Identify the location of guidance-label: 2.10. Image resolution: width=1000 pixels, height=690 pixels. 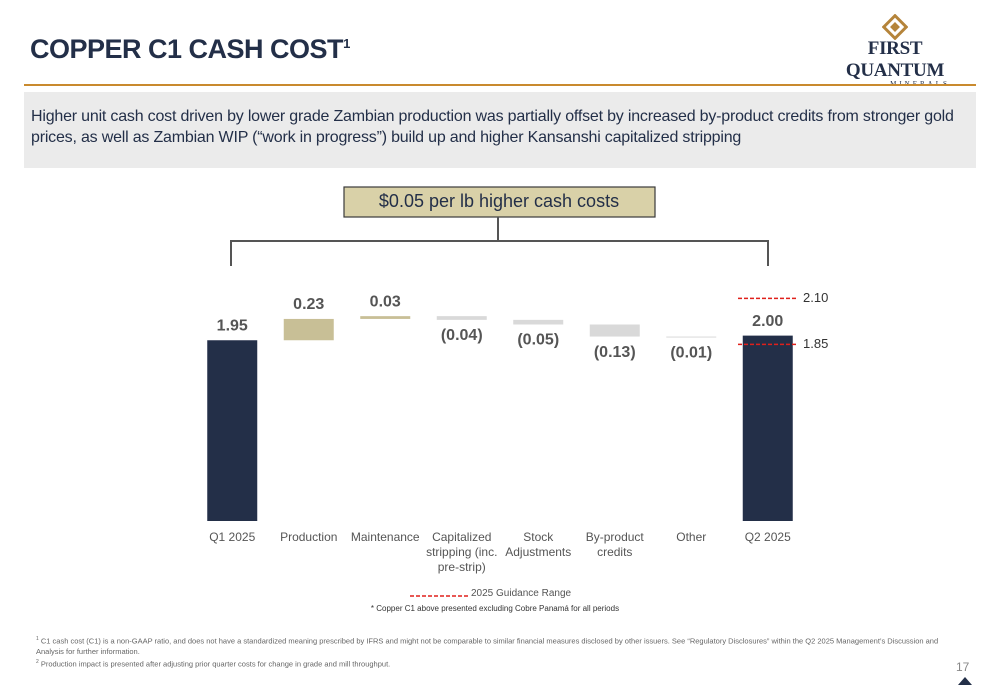
(815, 297).